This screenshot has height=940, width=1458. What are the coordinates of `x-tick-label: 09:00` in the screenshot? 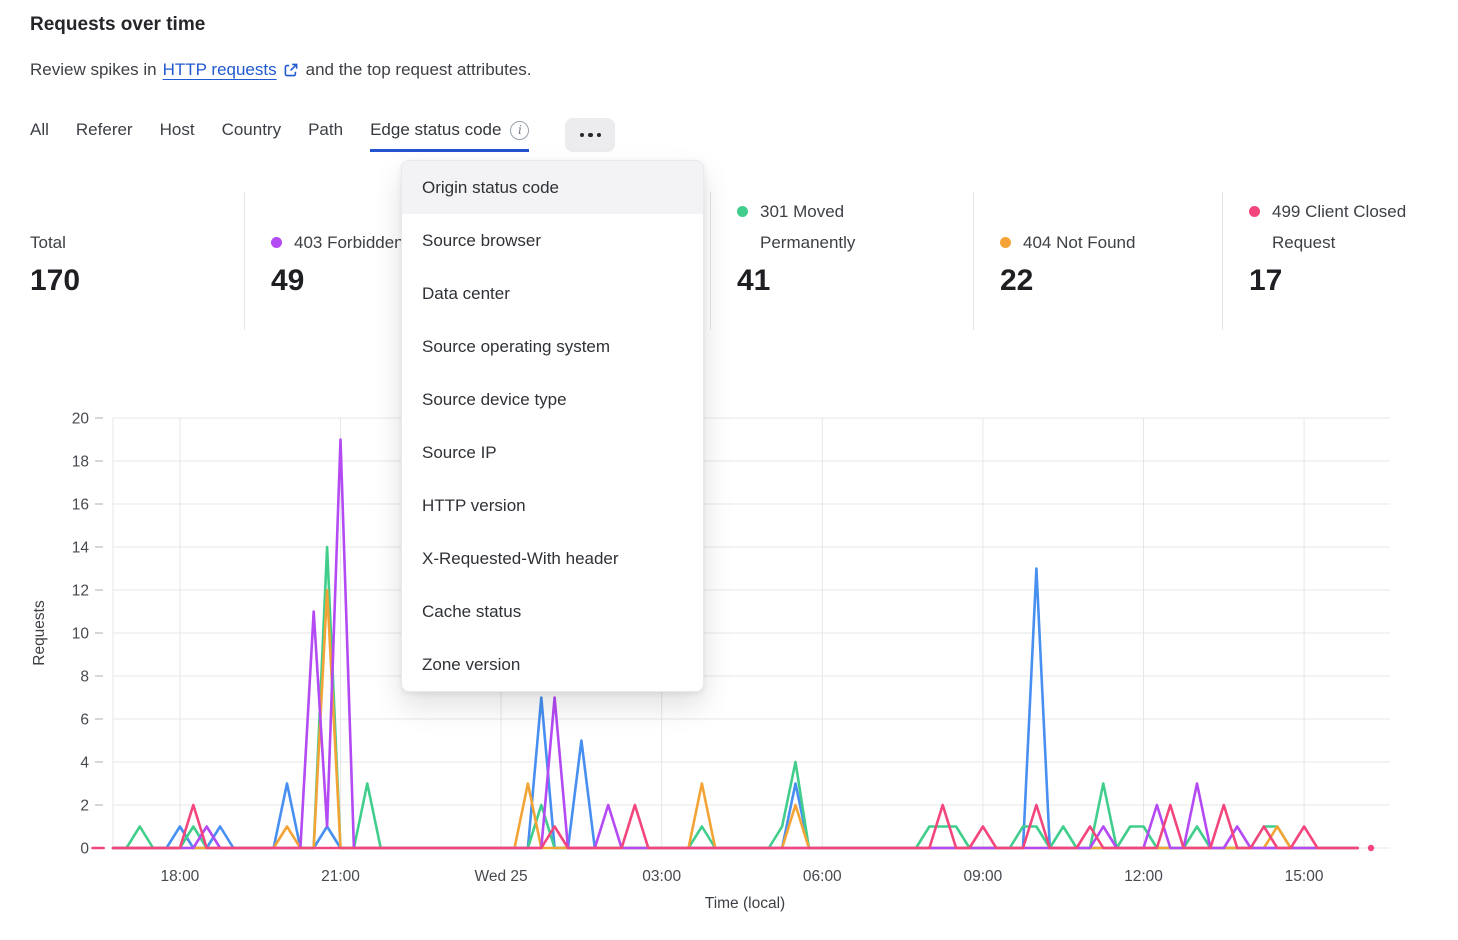 It's located at (982, 876).